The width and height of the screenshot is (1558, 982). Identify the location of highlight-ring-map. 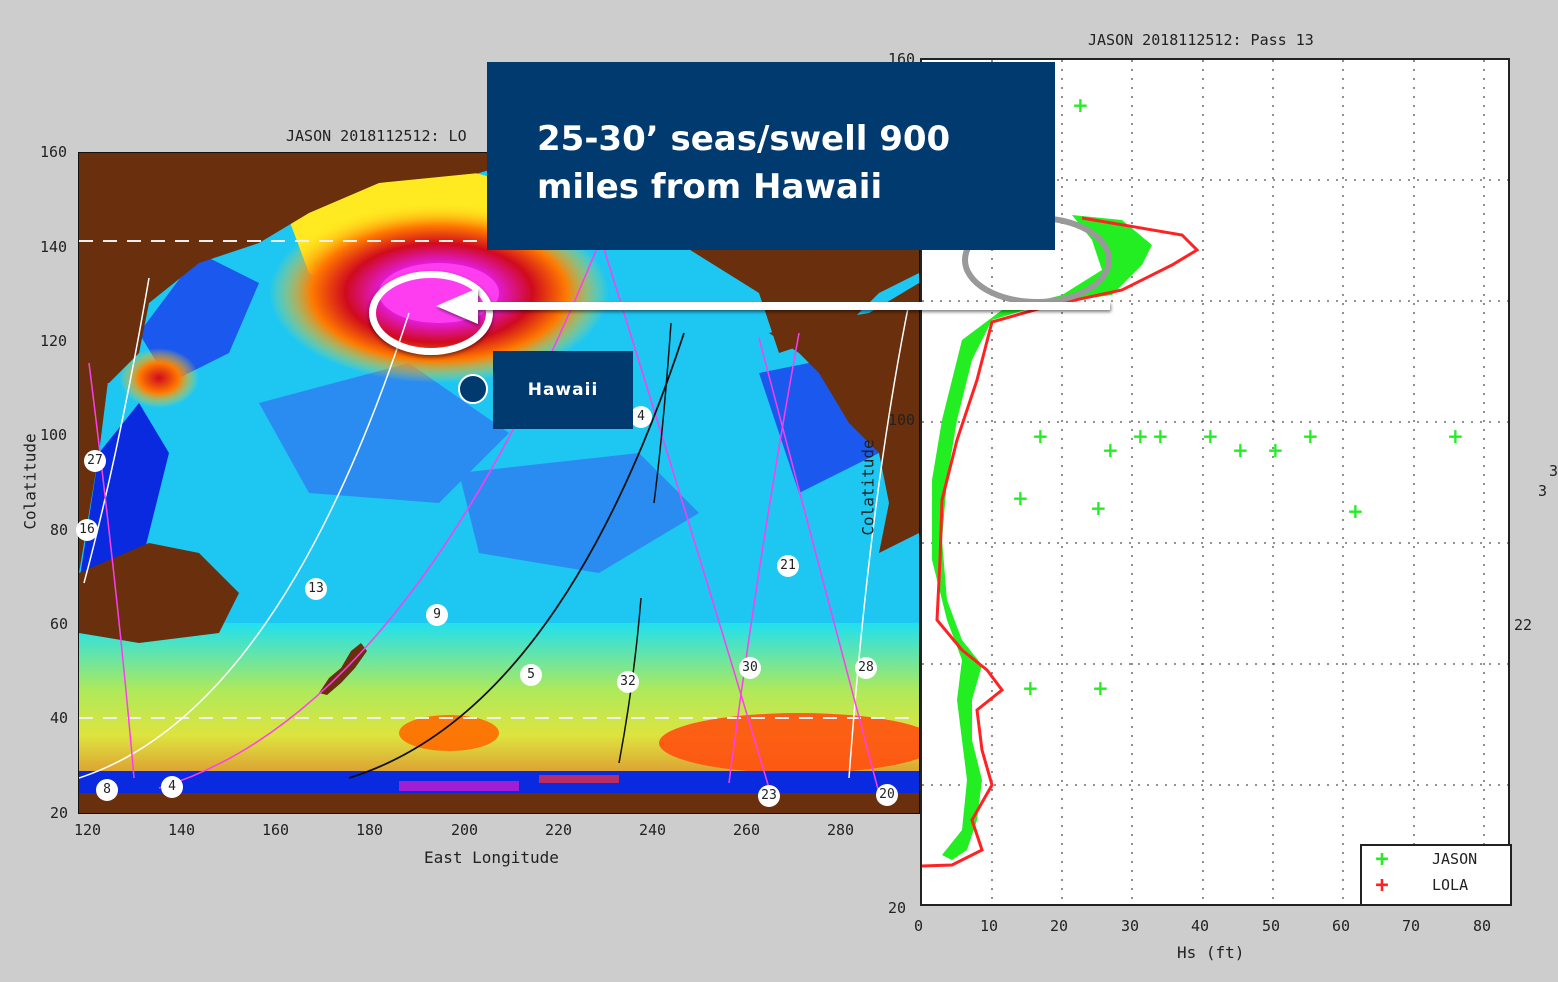
(431, 313).